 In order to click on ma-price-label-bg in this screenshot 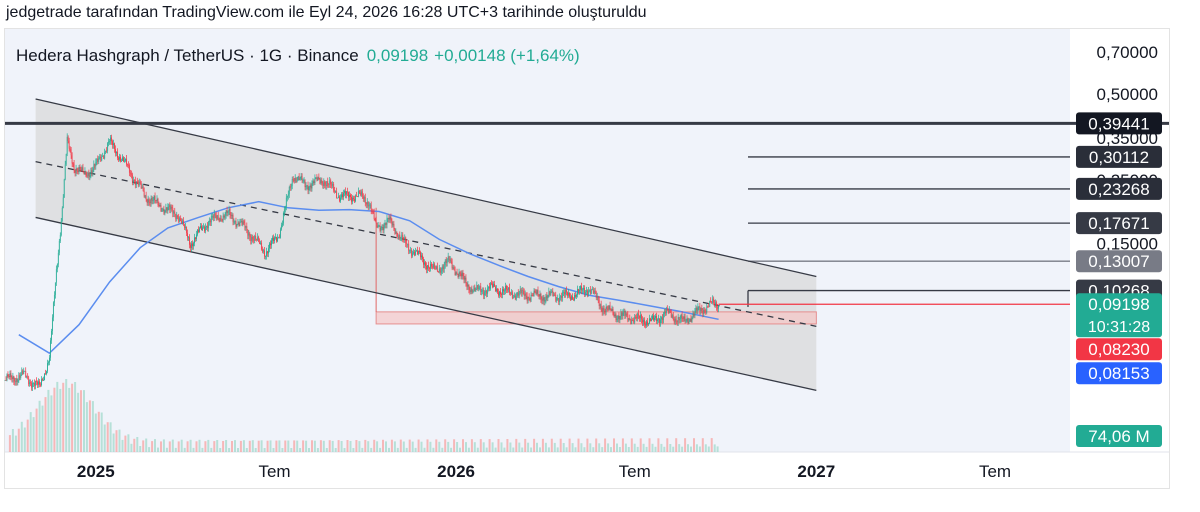, I will do `click(1119, 373)`.